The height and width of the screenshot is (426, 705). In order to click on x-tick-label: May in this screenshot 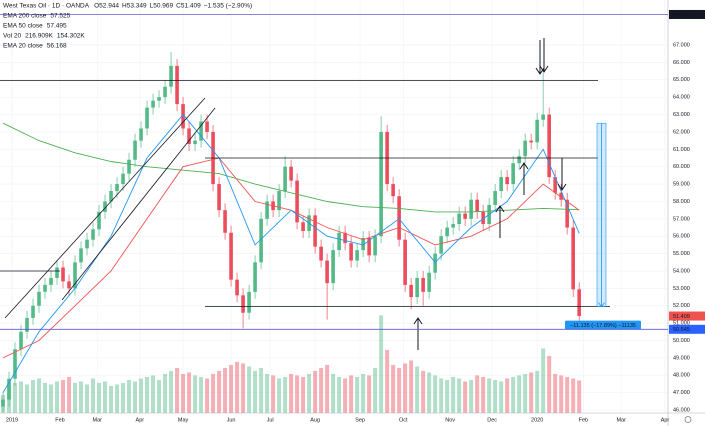, I will do `click(183, 420)`.